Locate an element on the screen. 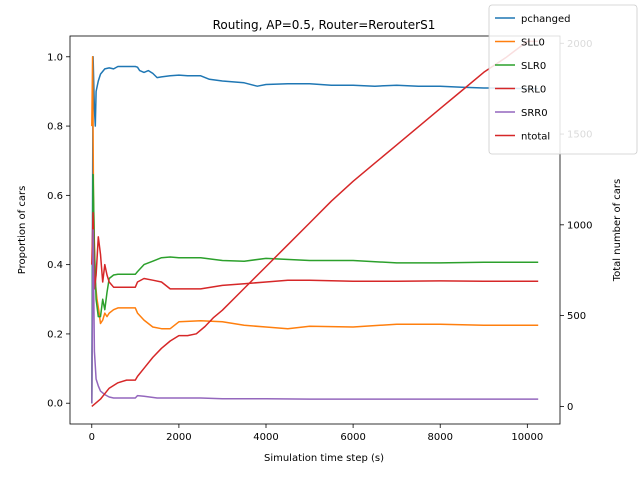 The width and height of the screenshot is (640, 480). y2-tick-label: 1000 is located at coordinates (579, 225).